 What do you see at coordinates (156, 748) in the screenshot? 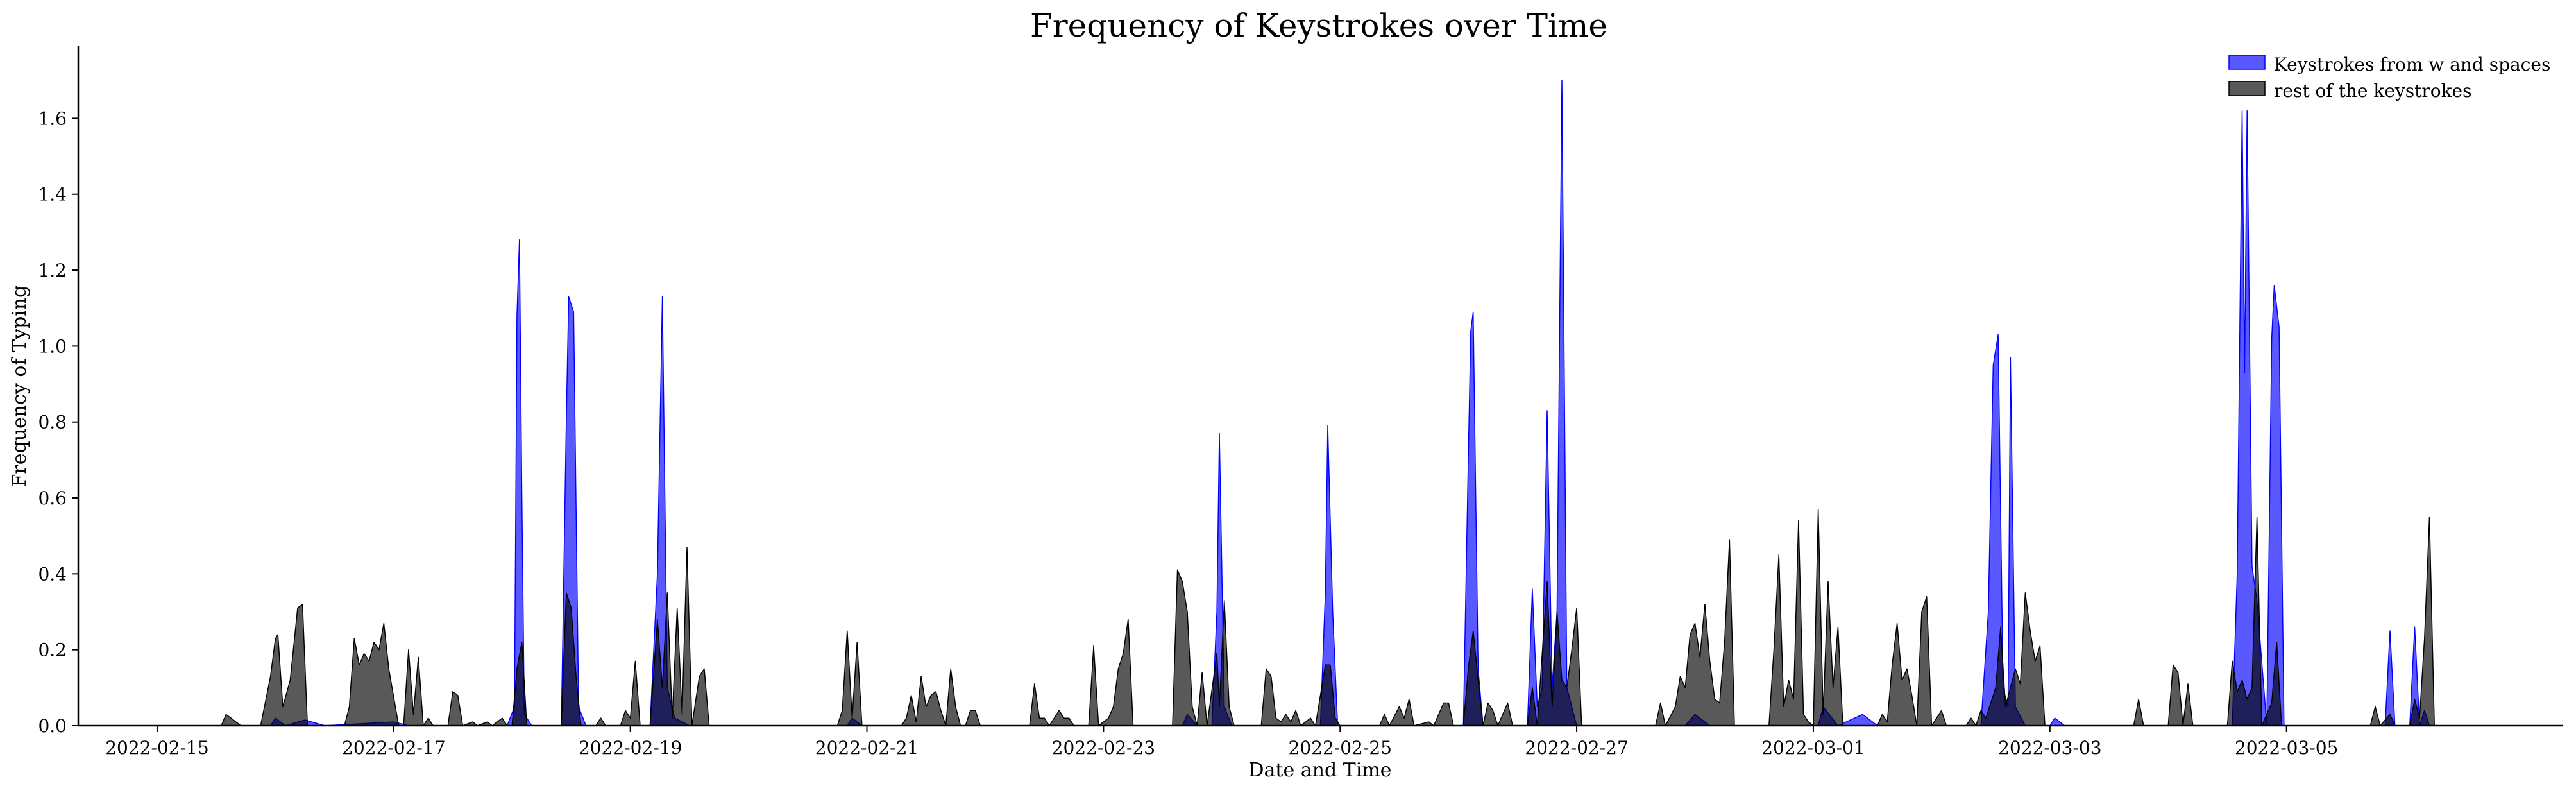
I see `x-tick-label: 2022-02-15` at bounding box center [156, 748].